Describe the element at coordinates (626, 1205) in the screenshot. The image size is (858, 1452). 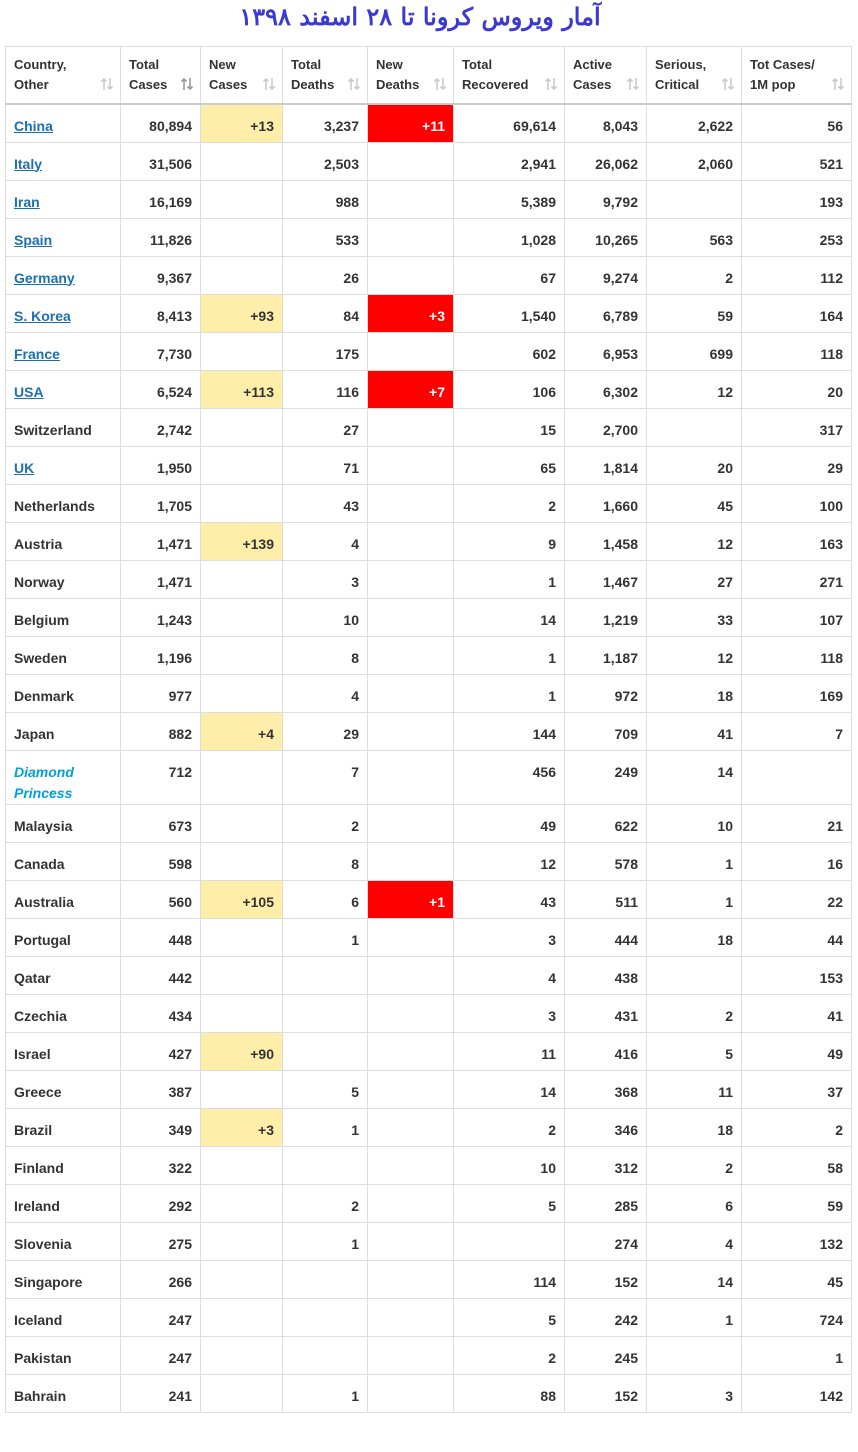
I see `cell-value: 285` at that location.